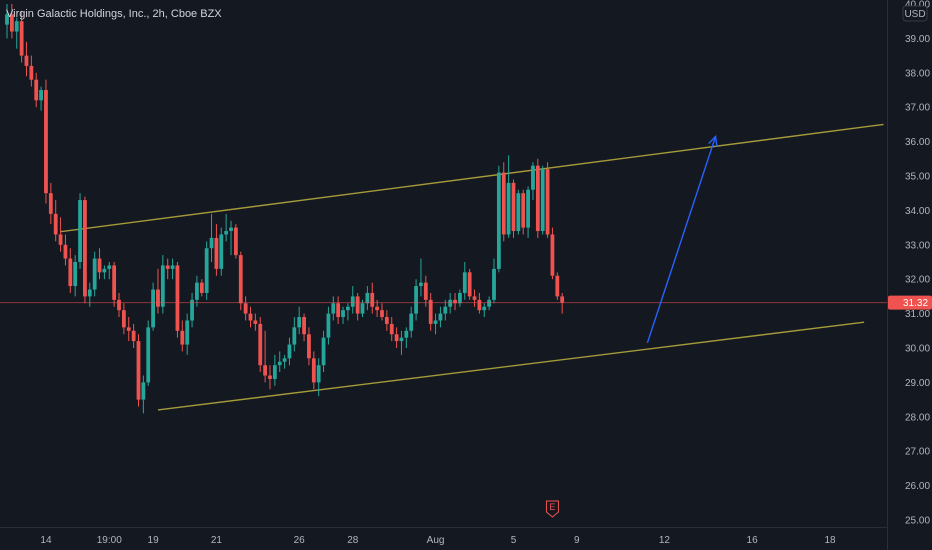 This screenshot has width=932, height=550. Describe the element at coordinates (681, 240) in the screenshot. I see `projection-arrow` at that location.